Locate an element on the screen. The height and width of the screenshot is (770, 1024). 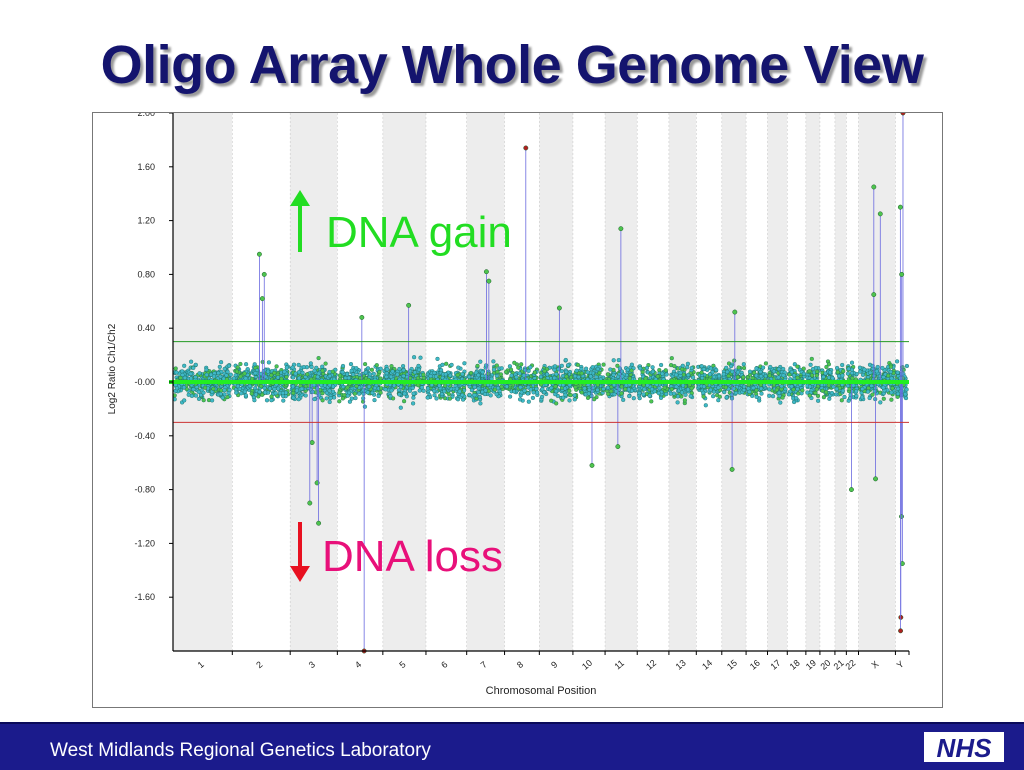
down-arrow-icon is located at coordinates (300, 552).